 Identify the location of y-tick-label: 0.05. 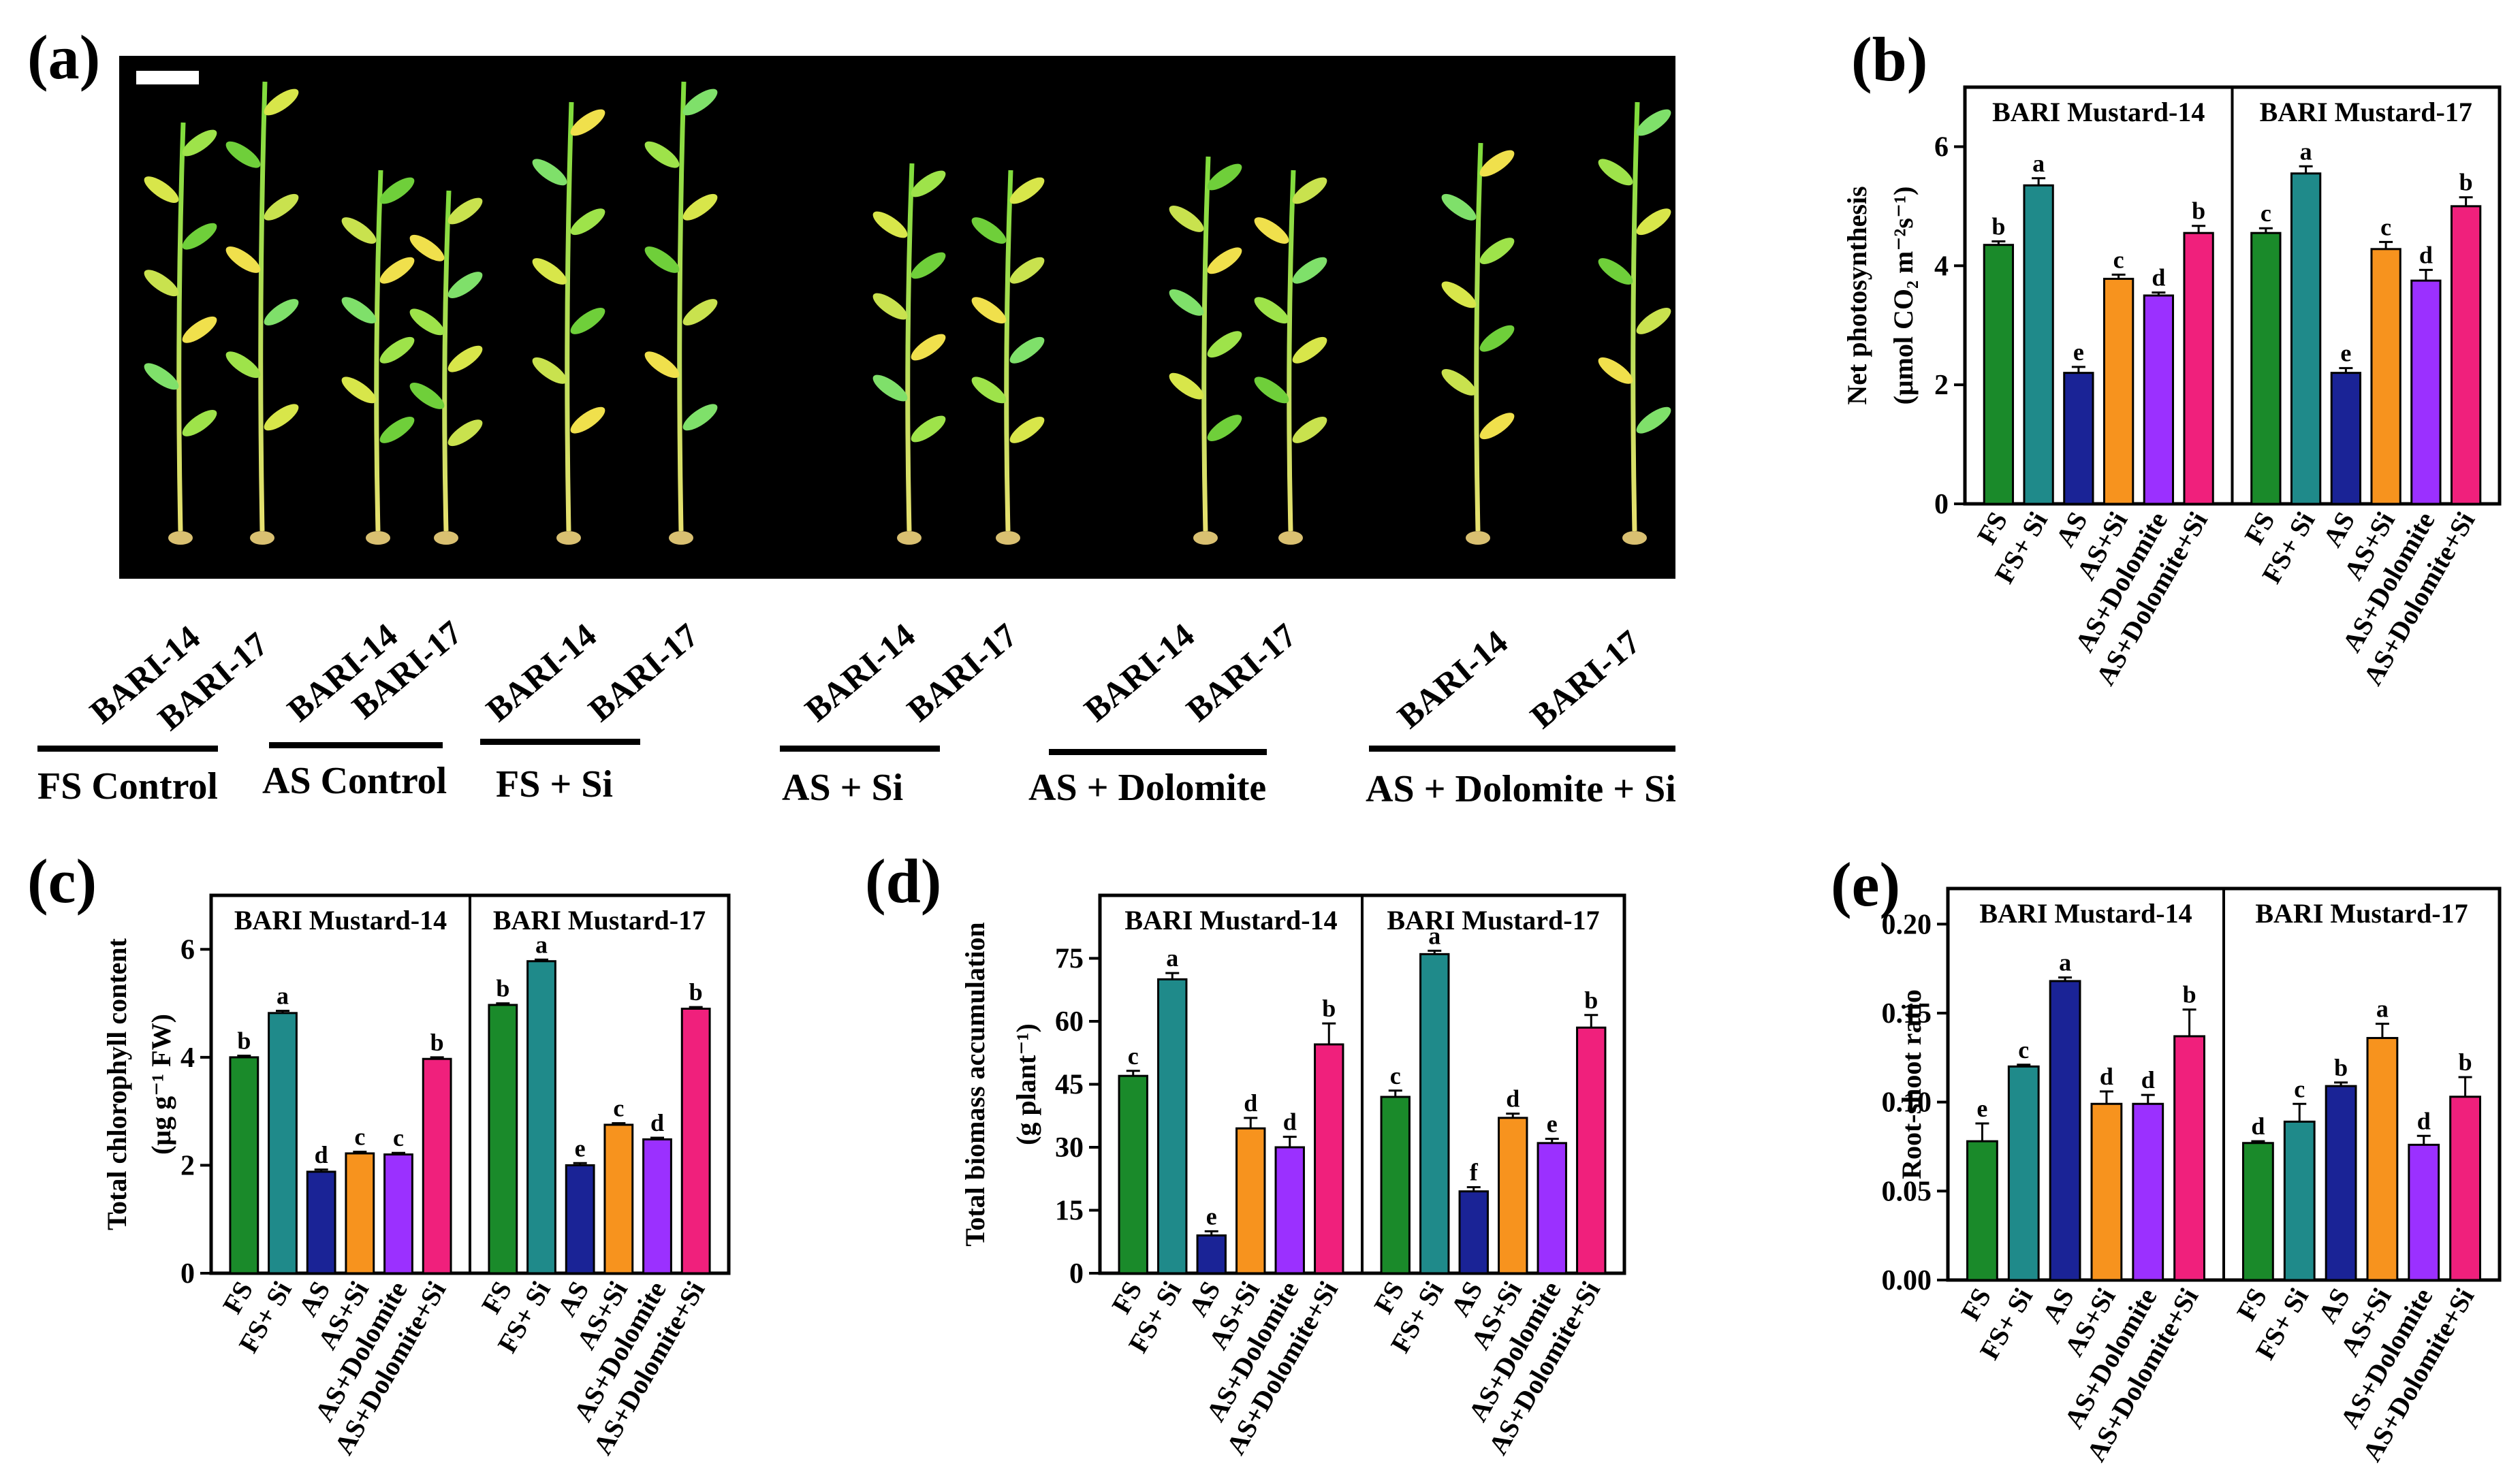
(1907, 1191).